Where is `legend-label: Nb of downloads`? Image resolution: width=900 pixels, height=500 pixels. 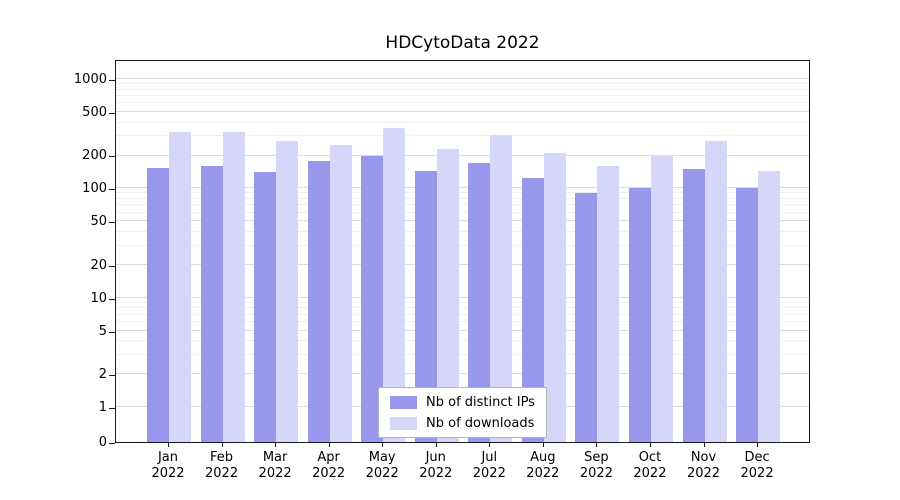 legend-label: Nb of downloads is located at coordinates (480, 423).